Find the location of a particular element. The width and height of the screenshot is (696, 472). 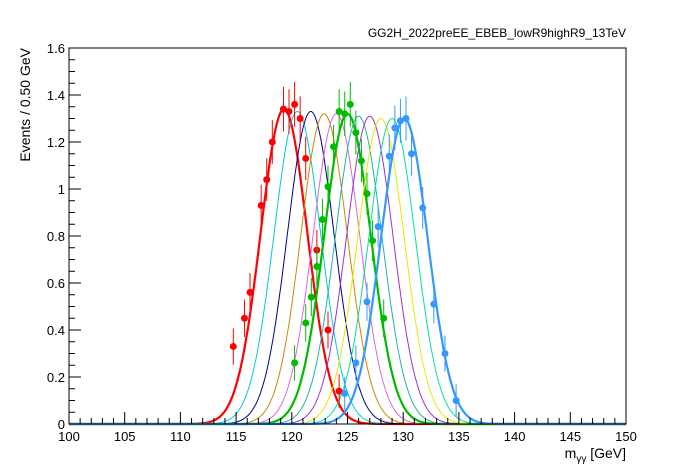

y-tick-label: 0.4 is located at coordinates (56, 330).